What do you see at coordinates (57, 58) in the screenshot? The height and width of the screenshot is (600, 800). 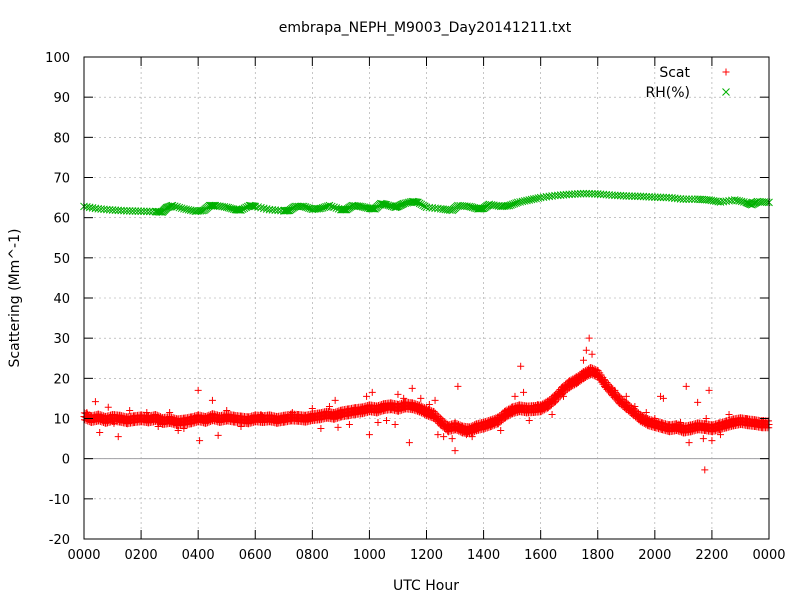 I see `y-tick-label: 100` at bounding box center [57, 58].